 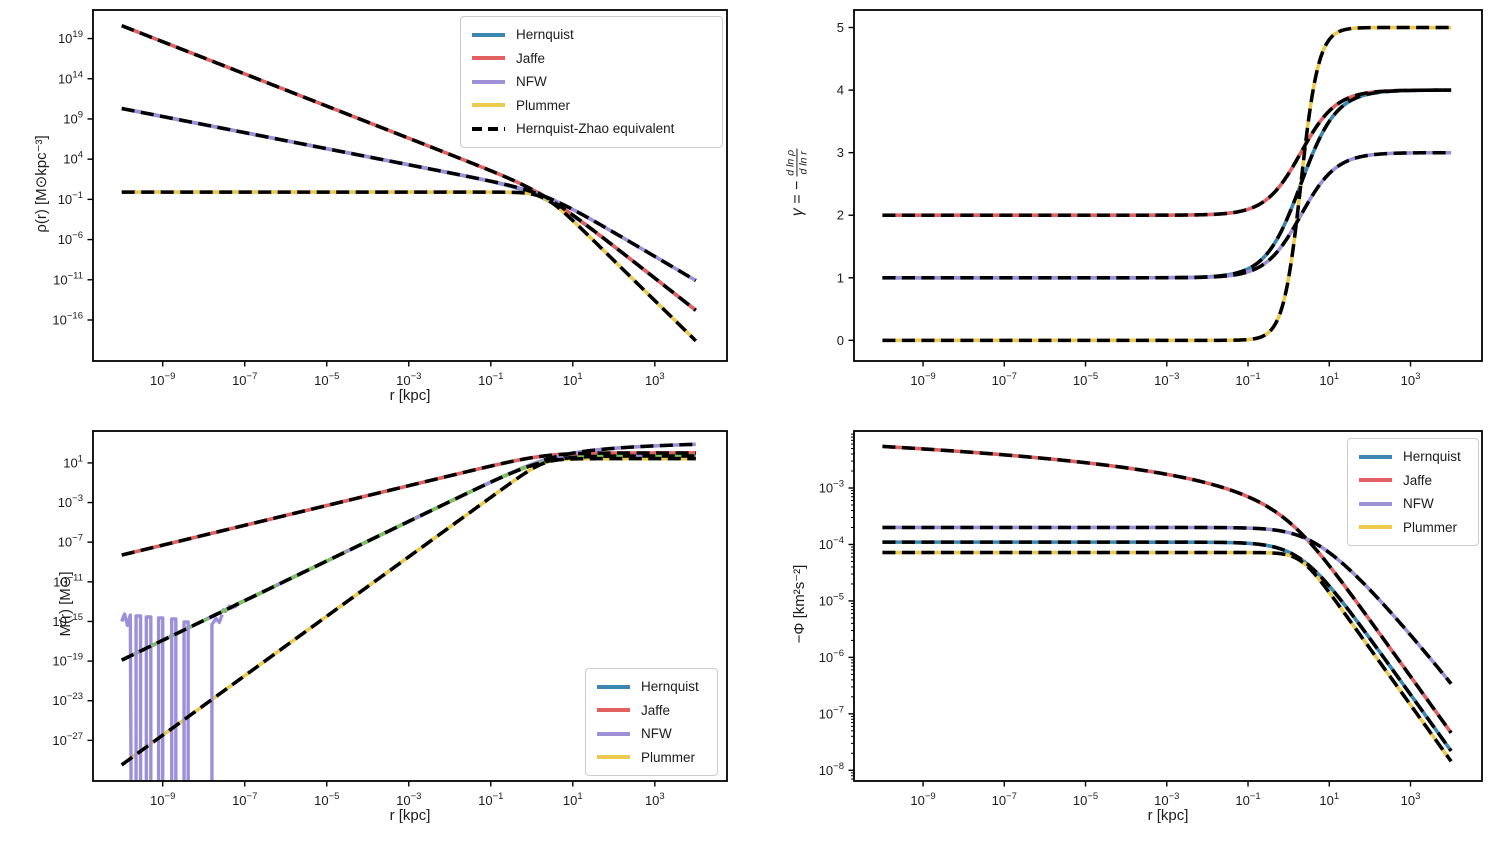 What do you see at coordinates (73, 158) in the screenshot?
I see `y-tick-label: 10⁴` at bounding box center [73, 158].